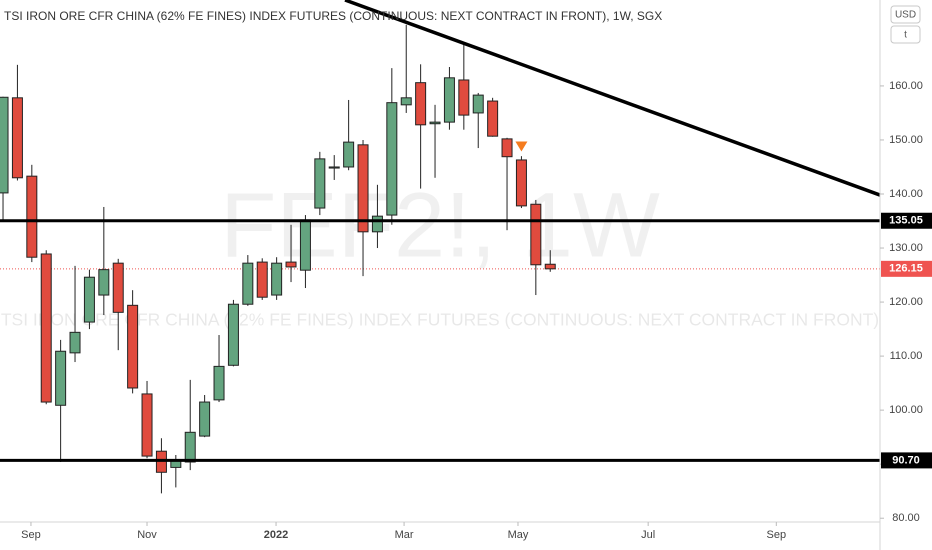  I want to click on scale-button: USD, so click(905, 14).